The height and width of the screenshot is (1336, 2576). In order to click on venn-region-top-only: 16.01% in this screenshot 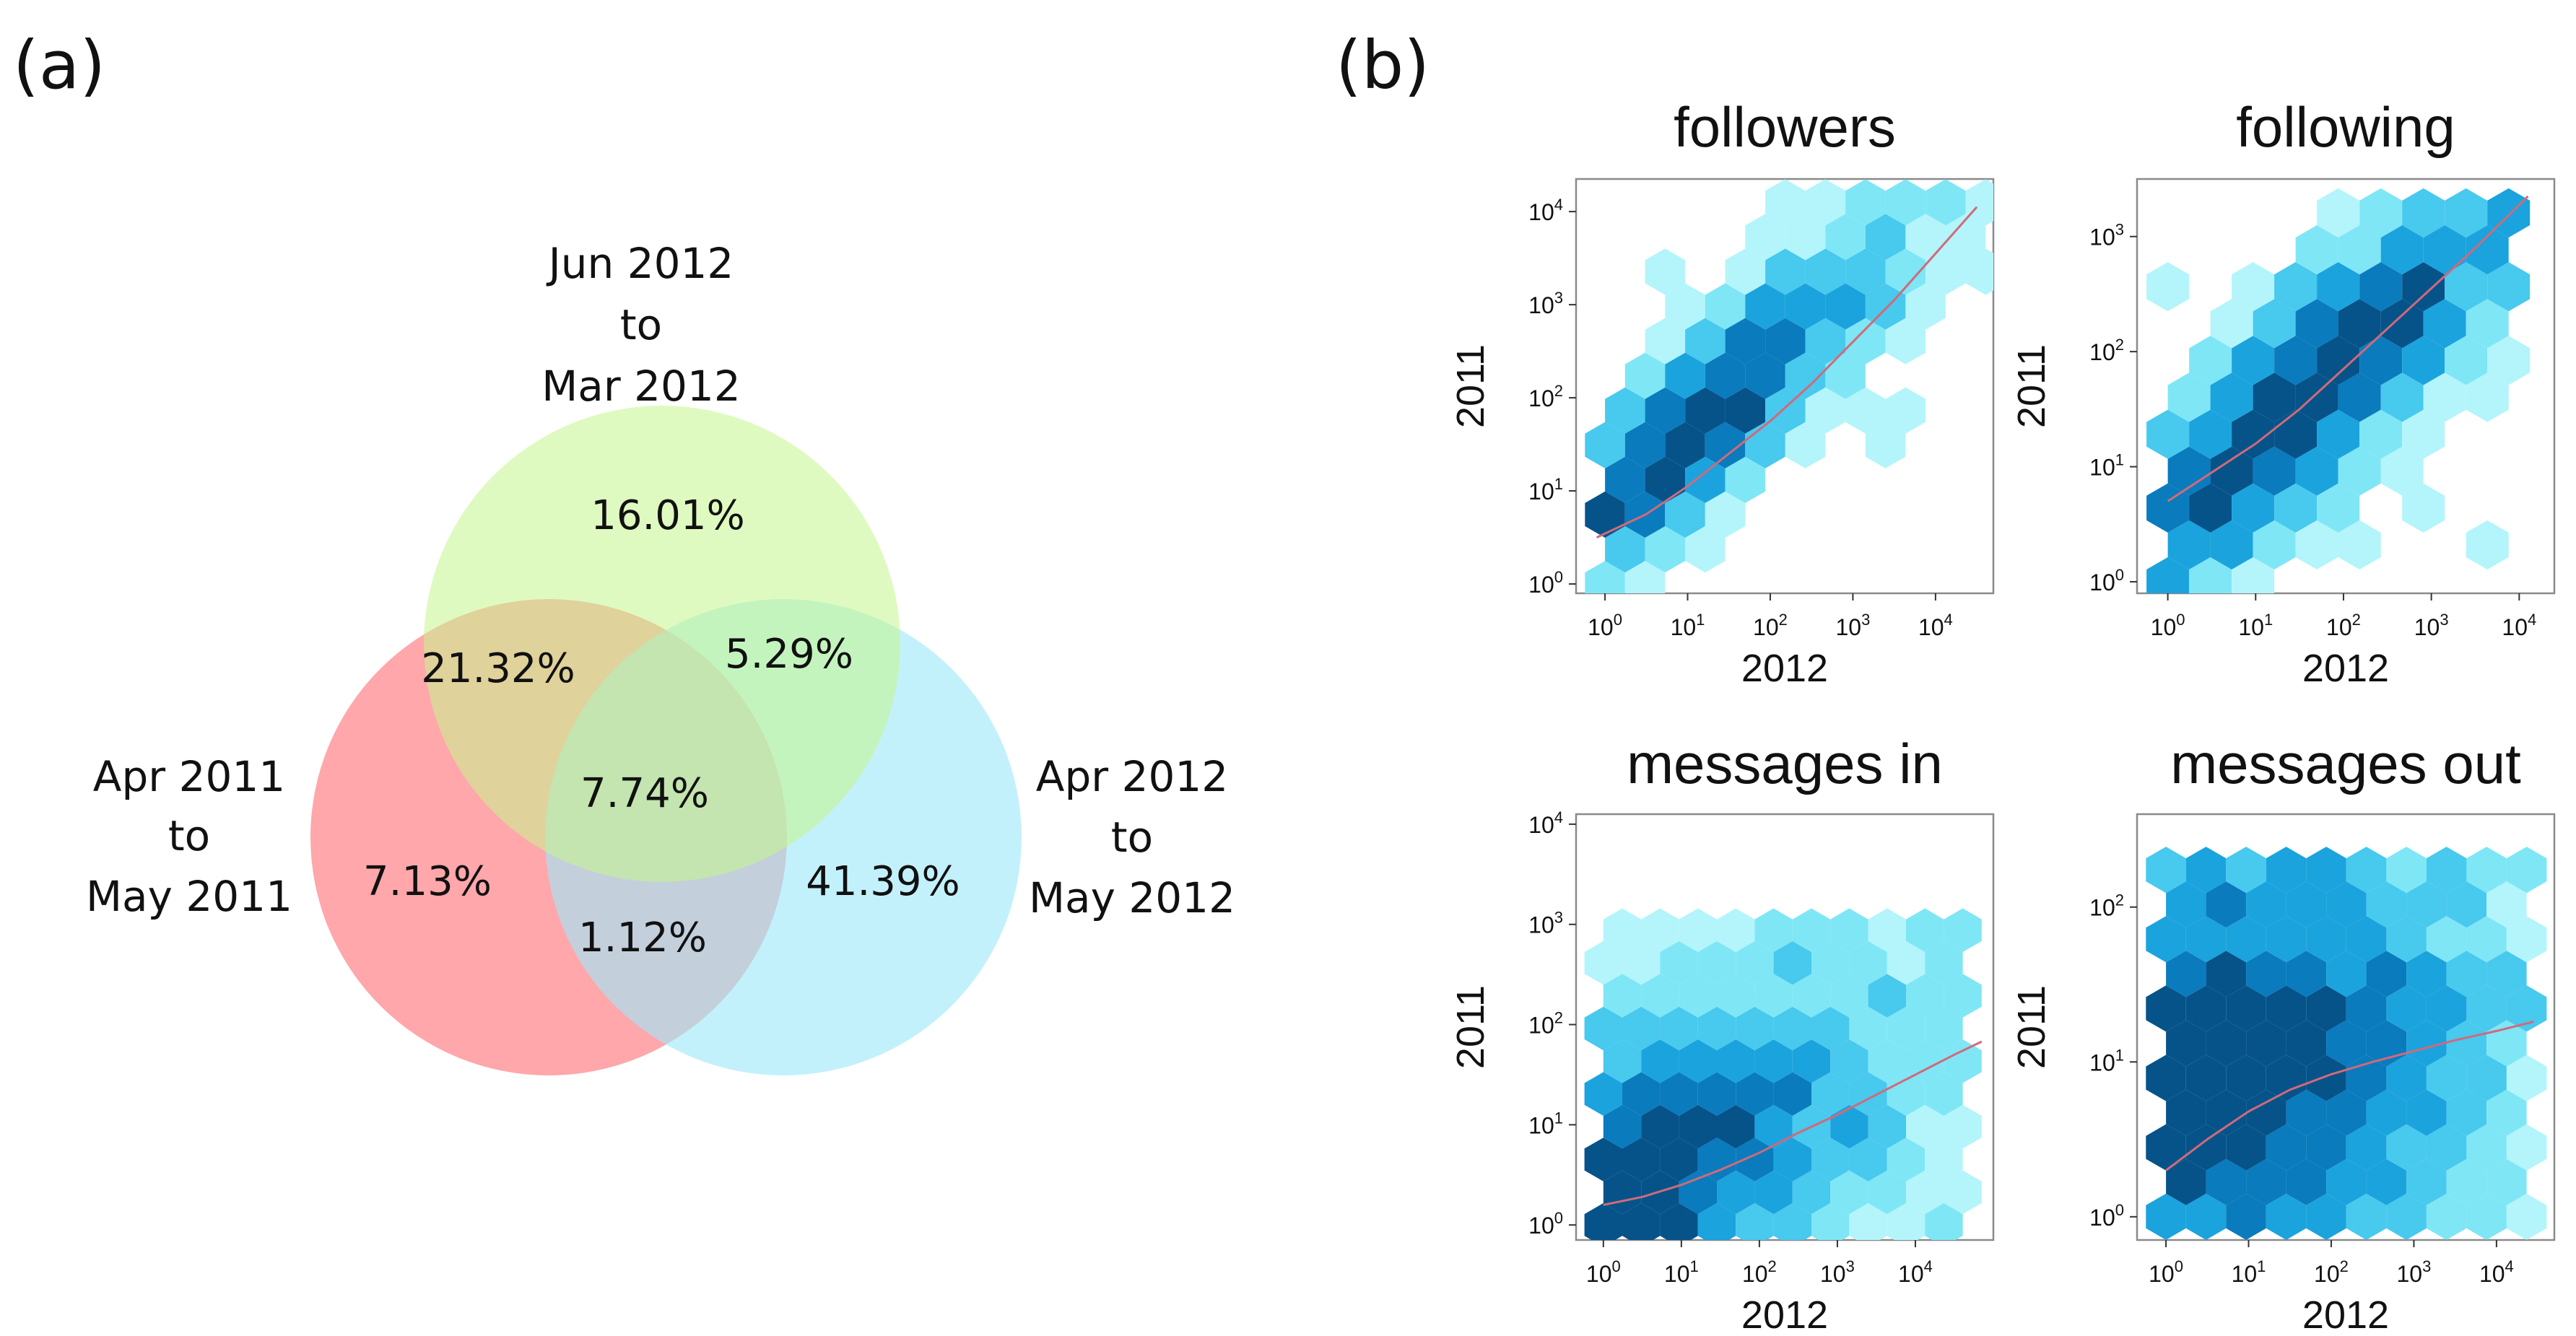, I will do `click(668, 516)`.